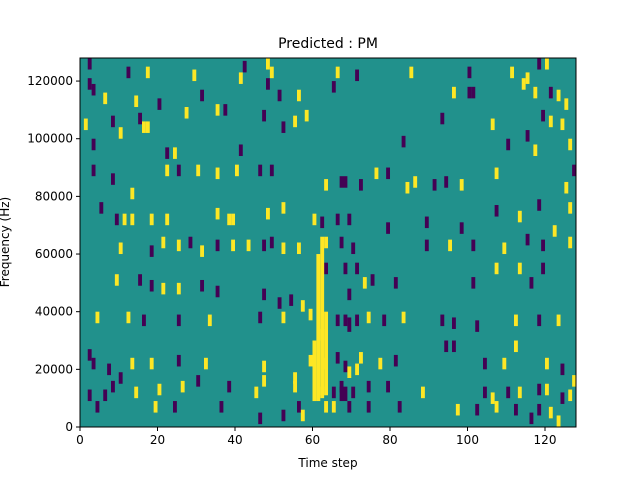 The height and width of the screenshot is (484, 640). I want to click on y-tick-label: 120000, so click(50, 81).